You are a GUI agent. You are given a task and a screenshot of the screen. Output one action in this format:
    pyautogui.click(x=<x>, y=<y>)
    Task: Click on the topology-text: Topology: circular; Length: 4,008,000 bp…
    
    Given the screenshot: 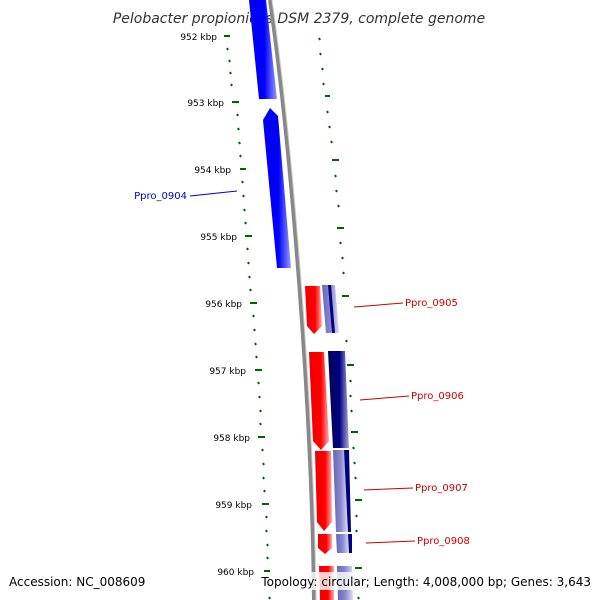 What is the action you would take?
    pyautogui.click(x=425, y=582)
    